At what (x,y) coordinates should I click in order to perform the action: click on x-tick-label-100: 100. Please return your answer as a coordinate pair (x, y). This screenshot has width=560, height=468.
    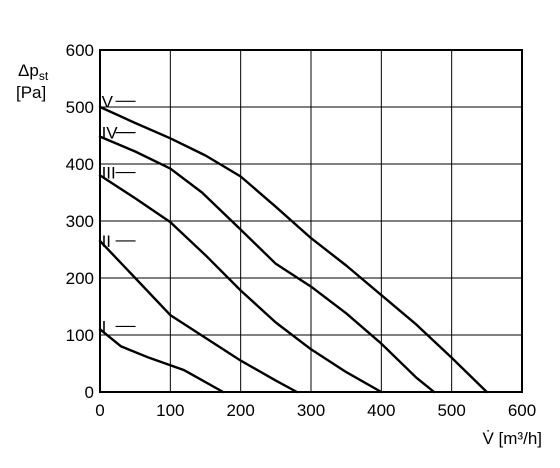
    Looking at the image, I should click on (170, 410).